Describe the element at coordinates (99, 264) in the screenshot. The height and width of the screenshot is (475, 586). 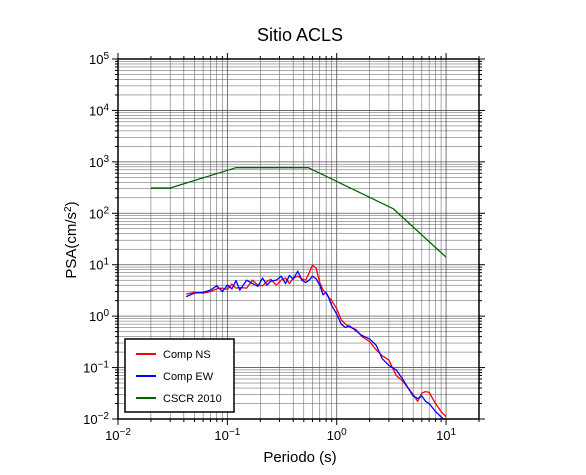
I see `y-tick-label: 10¹` at that location.